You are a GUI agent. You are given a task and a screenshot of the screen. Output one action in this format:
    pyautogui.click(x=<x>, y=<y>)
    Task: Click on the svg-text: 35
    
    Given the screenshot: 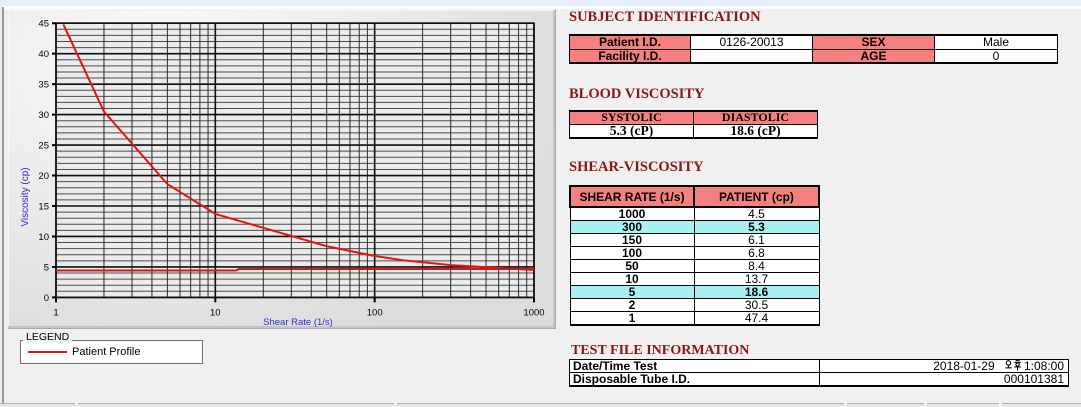 What is the action you would take?
    pyautogui.click(x=43, y=85)
    